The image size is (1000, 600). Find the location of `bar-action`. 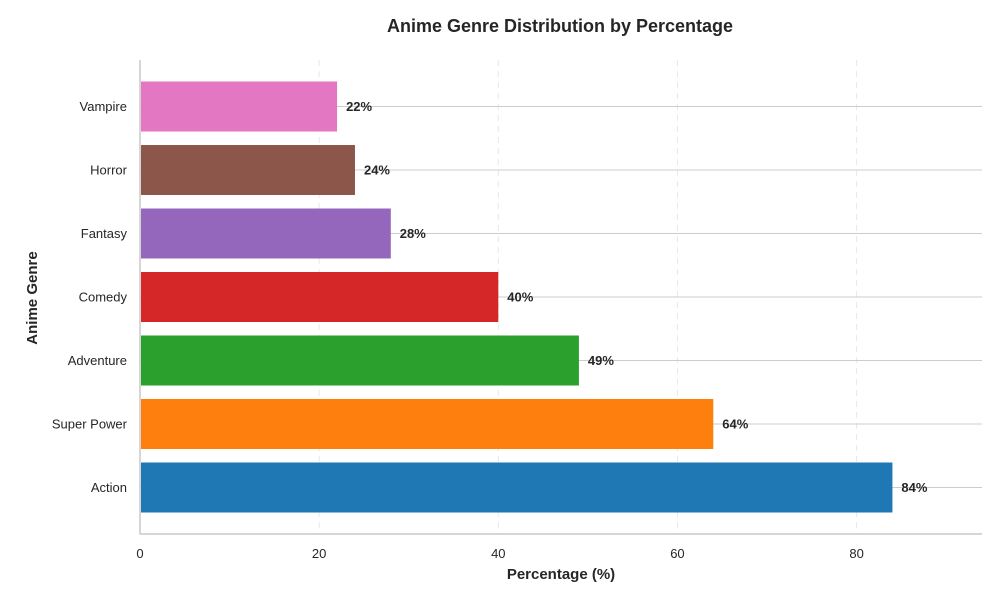

bar-action is located at coordinates (517, 487).